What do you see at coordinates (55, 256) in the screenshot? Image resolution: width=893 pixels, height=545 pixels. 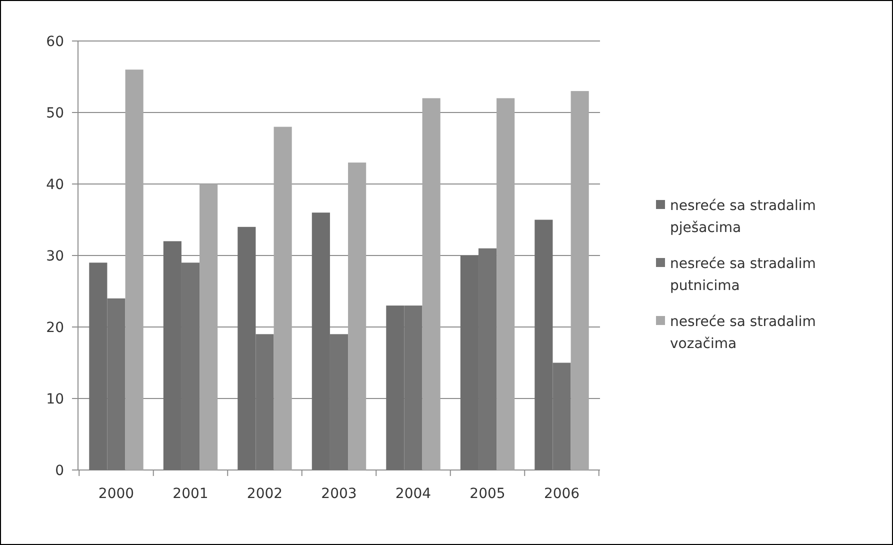 I see `y-tick-label: 30` at bounding box center [55, 256].